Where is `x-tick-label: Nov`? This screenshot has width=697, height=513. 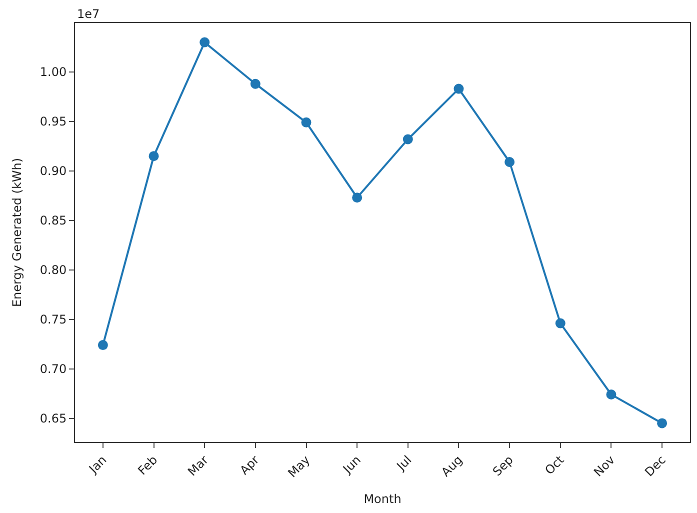 x-tick-label: Nov is located at coordinates (604, 466).